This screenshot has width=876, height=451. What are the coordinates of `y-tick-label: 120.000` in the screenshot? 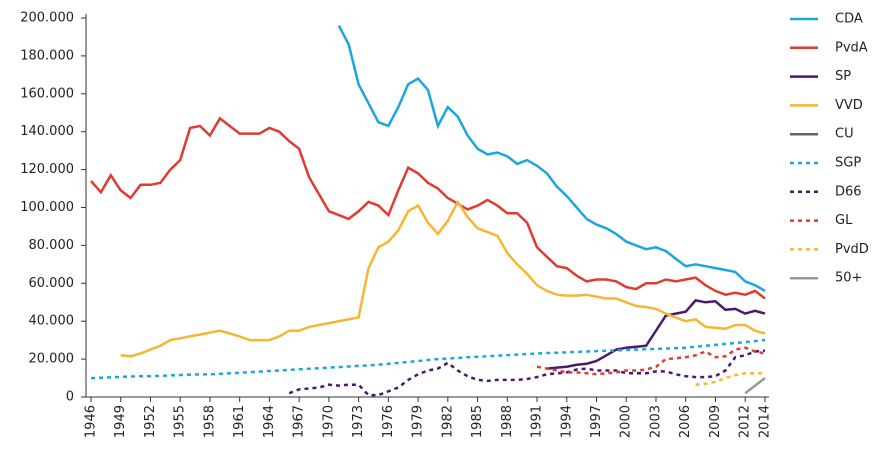 It's located at (47, 169).